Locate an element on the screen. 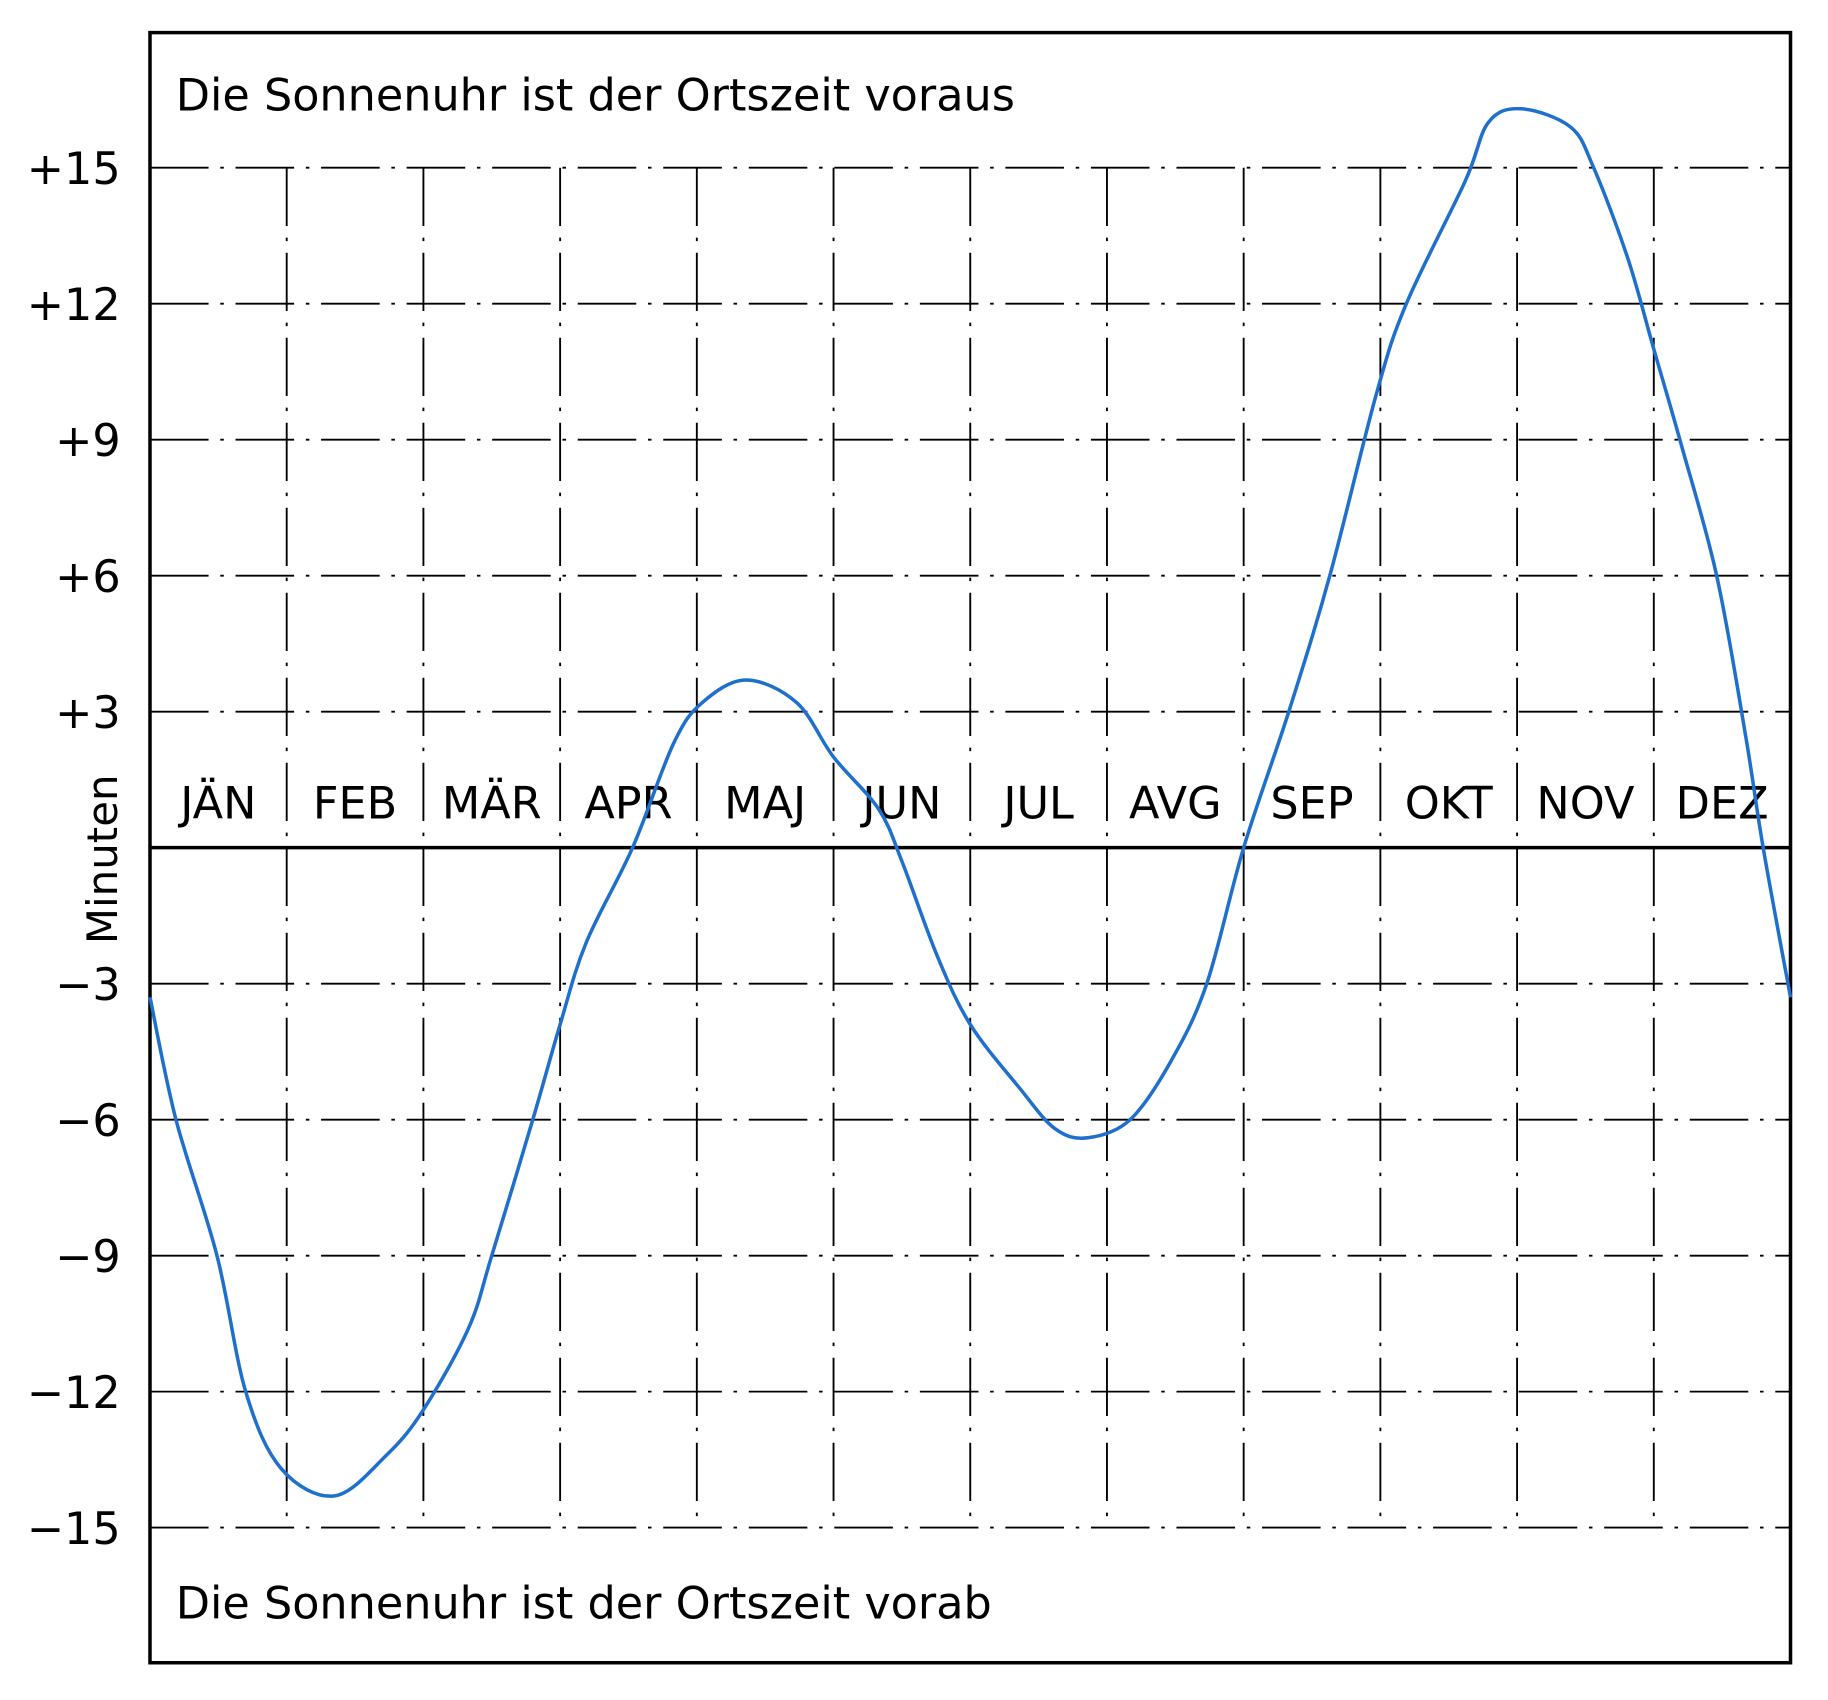 The image size is (1828, 1700). month-labels: JÄN FEB MÄR APR MAJ JUN JUL AVG SEP OKT NOV DEZ is located at coordinates (972, 804).